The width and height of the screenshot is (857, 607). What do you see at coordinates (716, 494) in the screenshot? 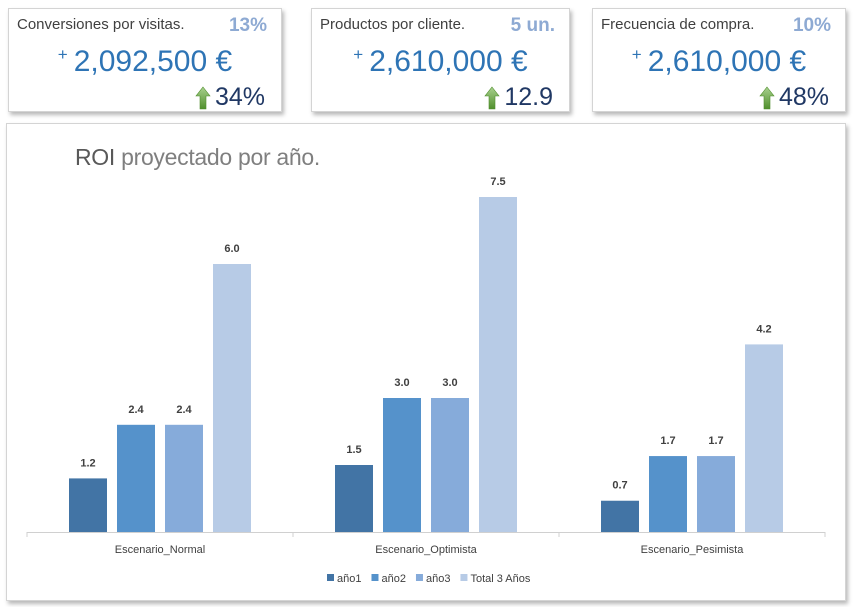
I see `bar-año3-2` at bounding box center [716, 494].